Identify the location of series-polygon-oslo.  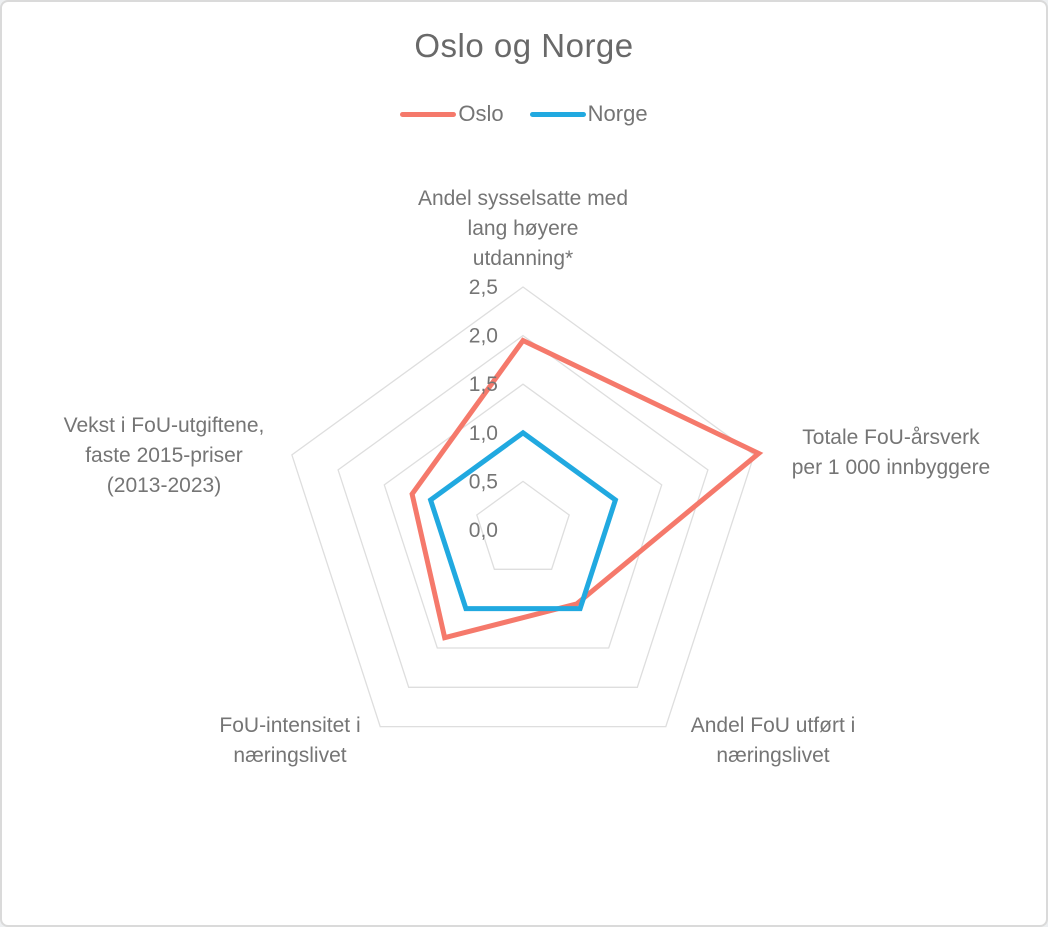
(586, 489).